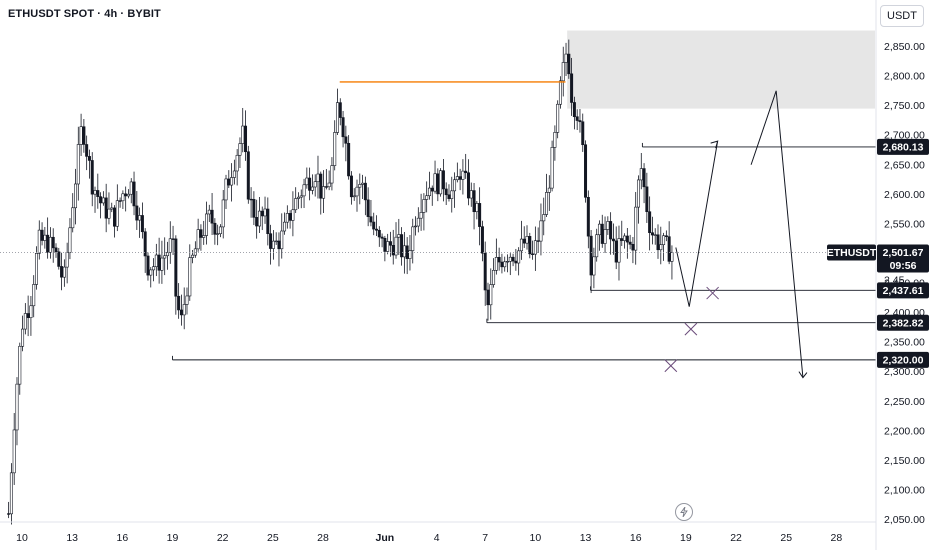 This screenshot has width=932, height=550. I want to click on time-tick-label: 19, so click(173, 538).